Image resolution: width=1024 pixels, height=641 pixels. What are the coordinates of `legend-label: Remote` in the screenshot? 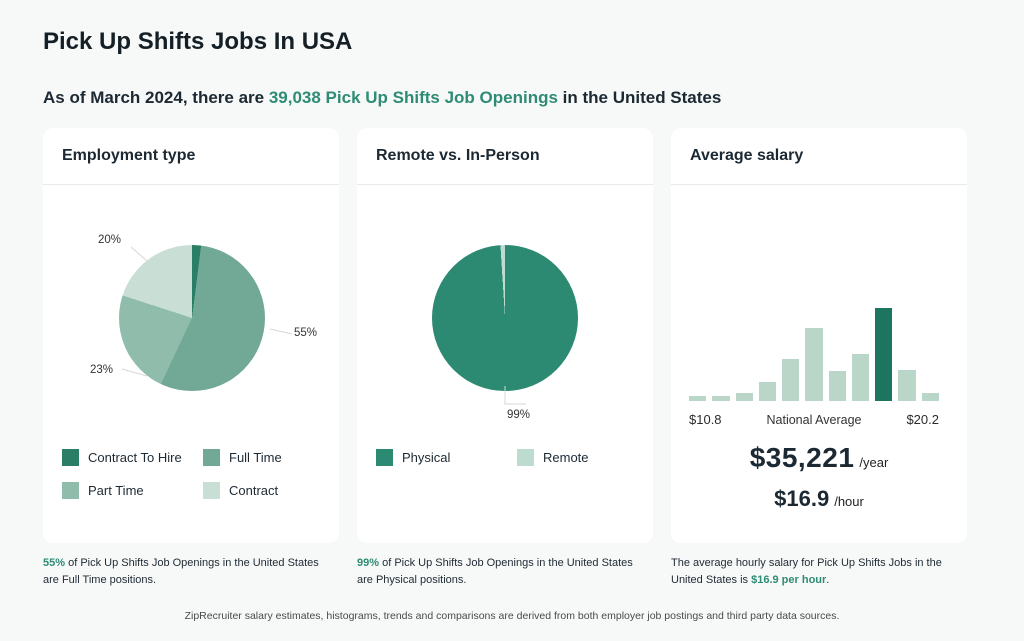 It's located at (566, 457).